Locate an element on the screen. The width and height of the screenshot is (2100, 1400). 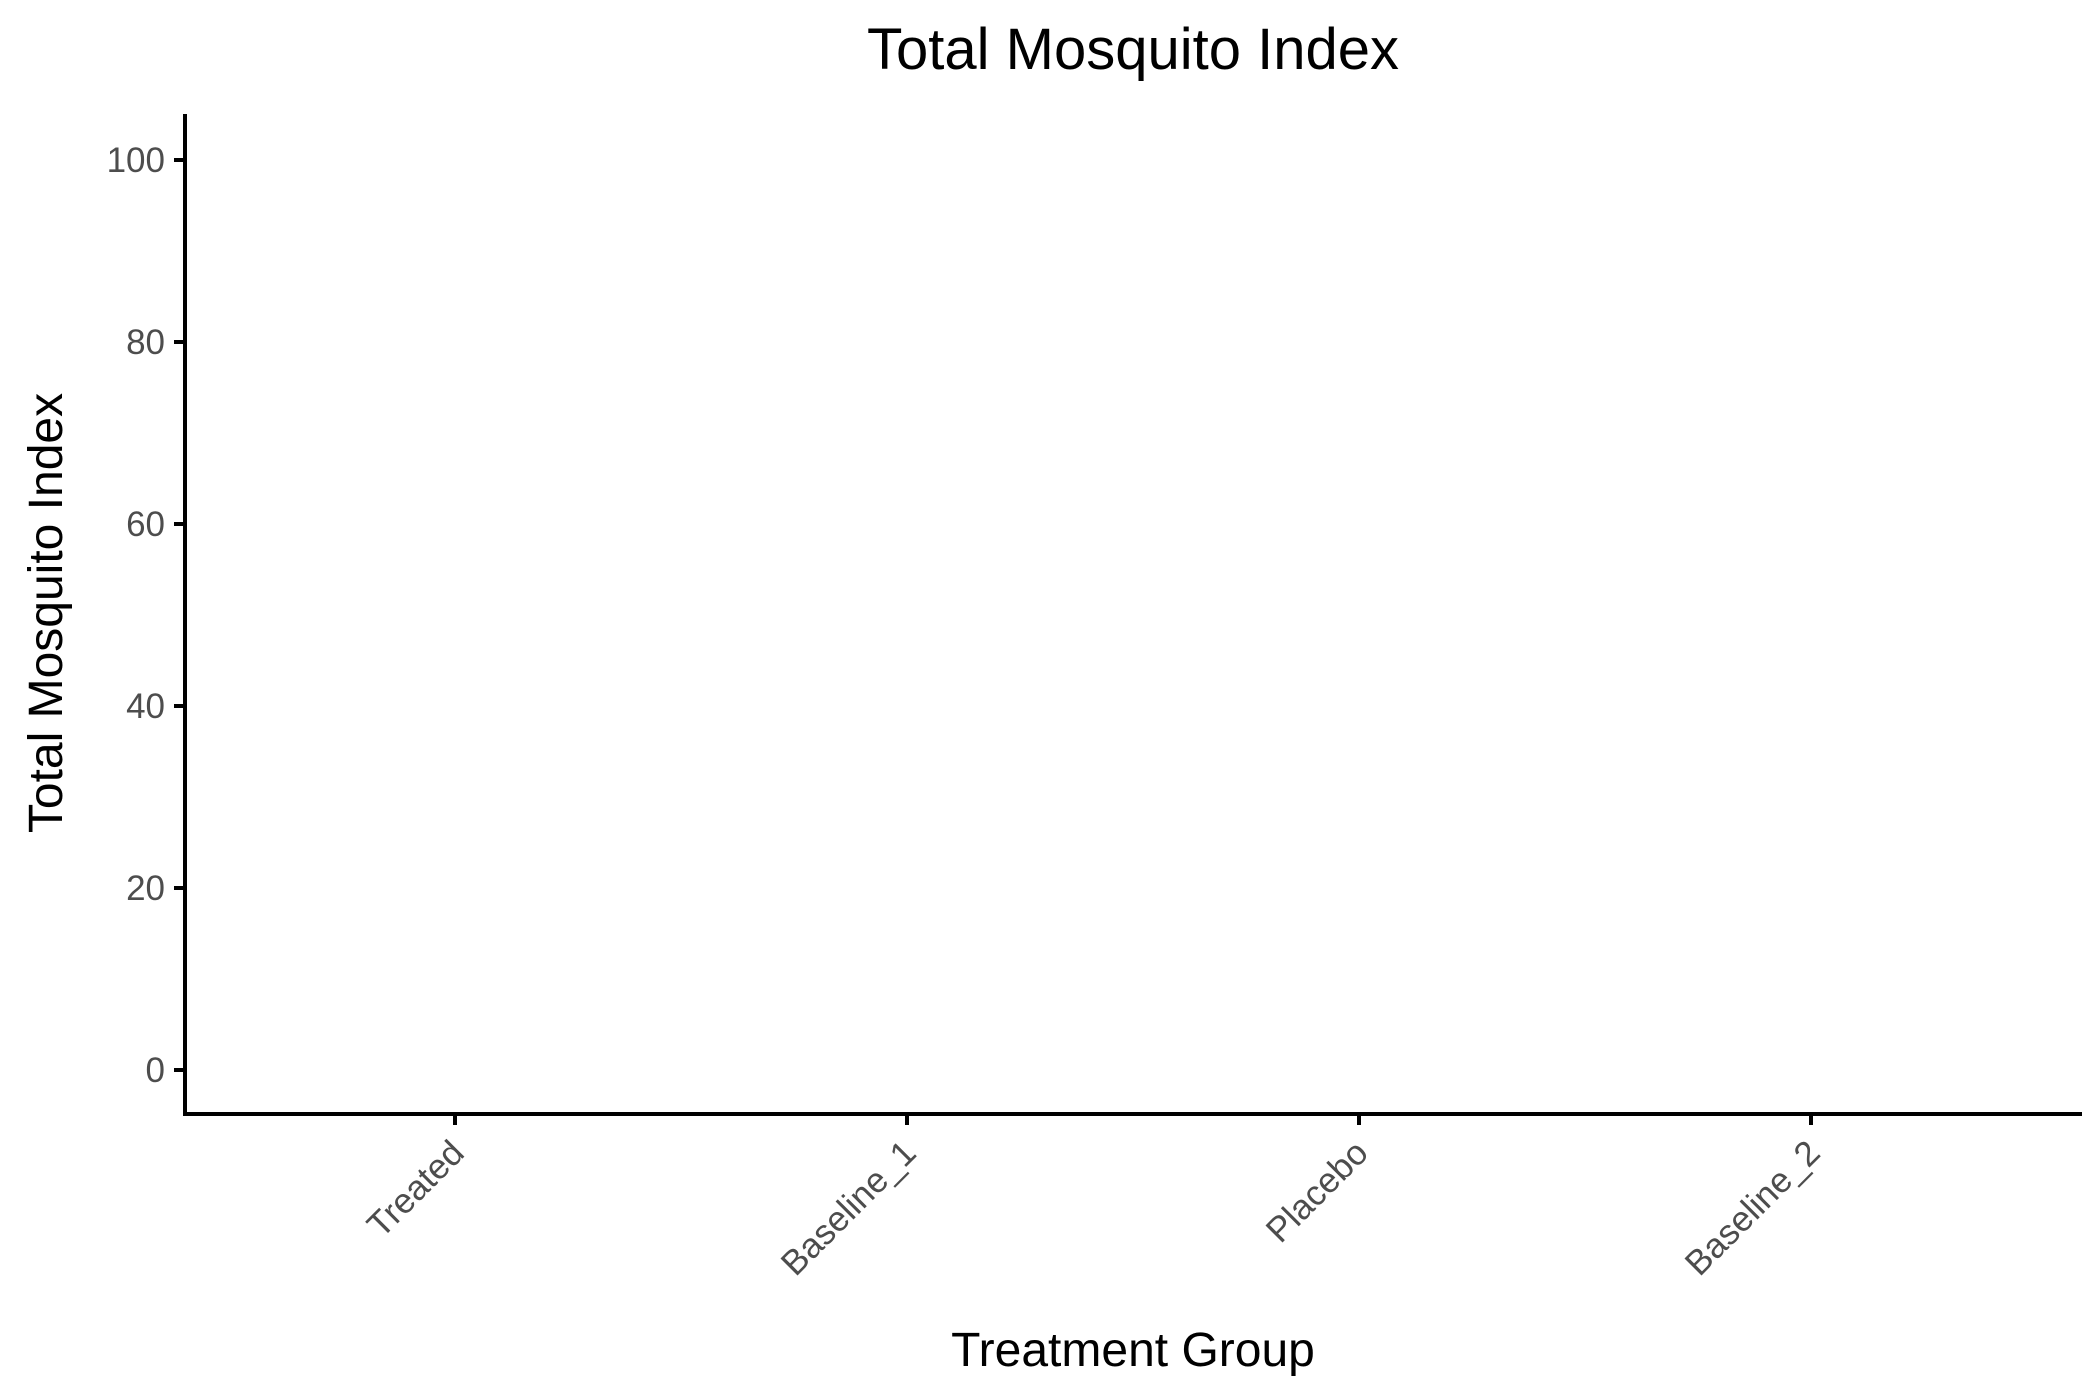
y-axis-ticks: 0 20 40 60 80 100 is located at coordinates (146, 615).